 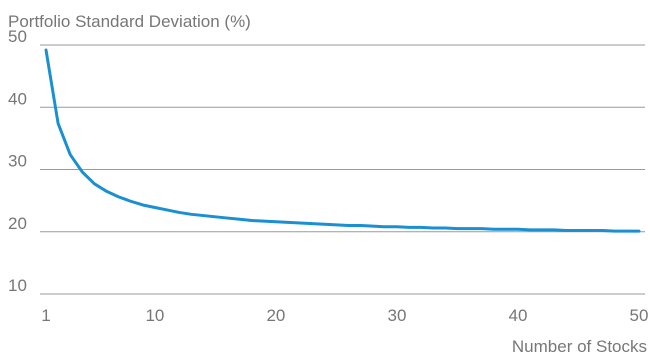 What do you see at coordinates (17, 36) in the screenshot?
I see `y-tick-label: 50` at bounding box center [17, 36].